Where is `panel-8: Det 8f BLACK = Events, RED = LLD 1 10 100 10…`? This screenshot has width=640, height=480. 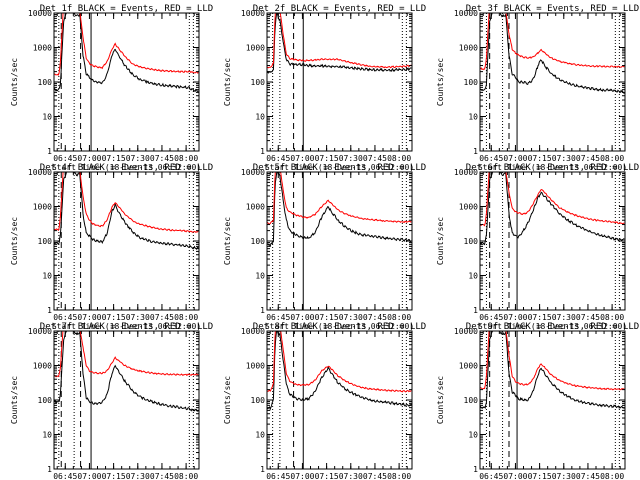
panel-8: Det 8f BLACK = Events, RED = LLD 1 10 100 10… is located at coordinates (324, 401).